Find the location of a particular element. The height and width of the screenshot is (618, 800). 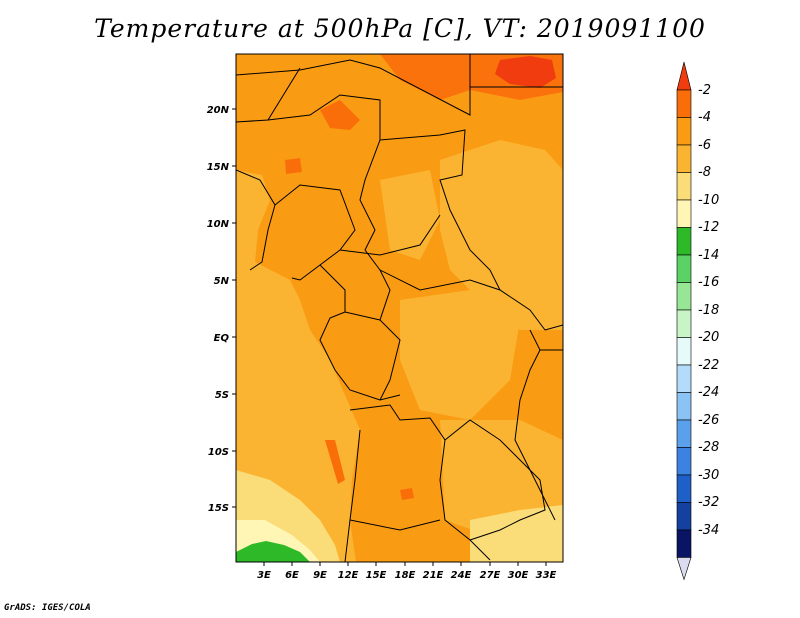

lon-label-15e: 15E is located at coordinates (376, 575).